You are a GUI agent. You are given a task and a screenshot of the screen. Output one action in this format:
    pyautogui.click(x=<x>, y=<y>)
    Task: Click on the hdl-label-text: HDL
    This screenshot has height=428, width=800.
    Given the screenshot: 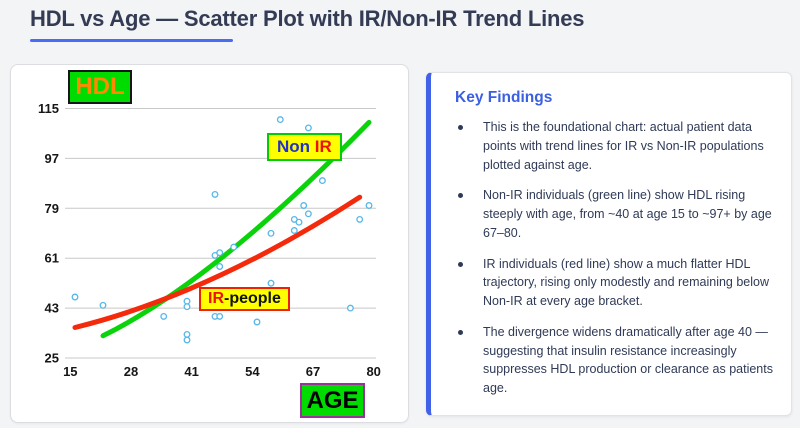 What is the action you would take?
    pyautogui.click(x=100, y=86)
    